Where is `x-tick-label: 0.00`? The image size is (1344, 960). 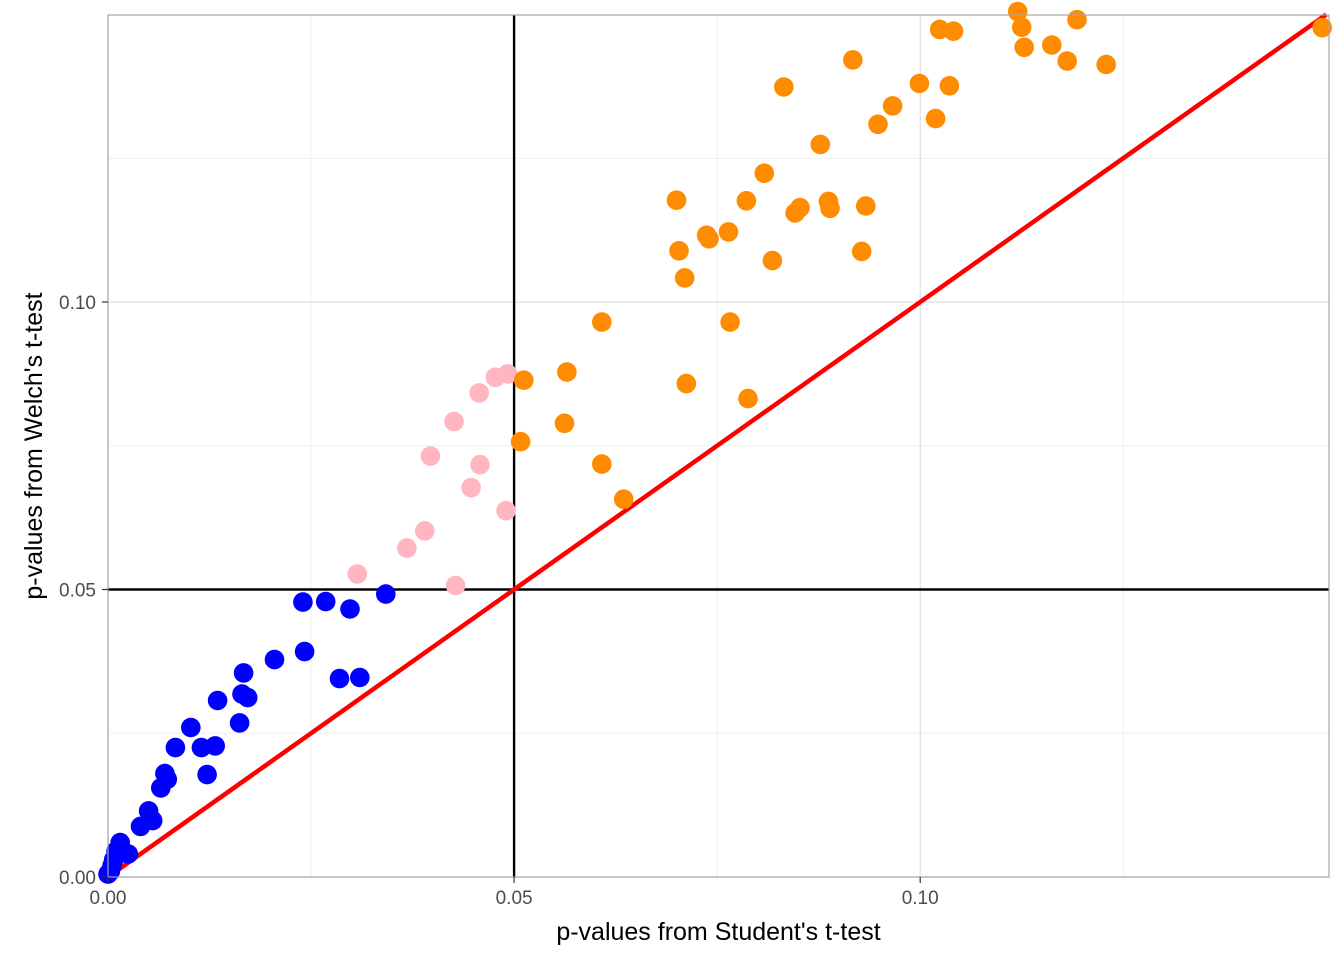 x-tick-label: 0.00 is located at coordinates (108, 898).